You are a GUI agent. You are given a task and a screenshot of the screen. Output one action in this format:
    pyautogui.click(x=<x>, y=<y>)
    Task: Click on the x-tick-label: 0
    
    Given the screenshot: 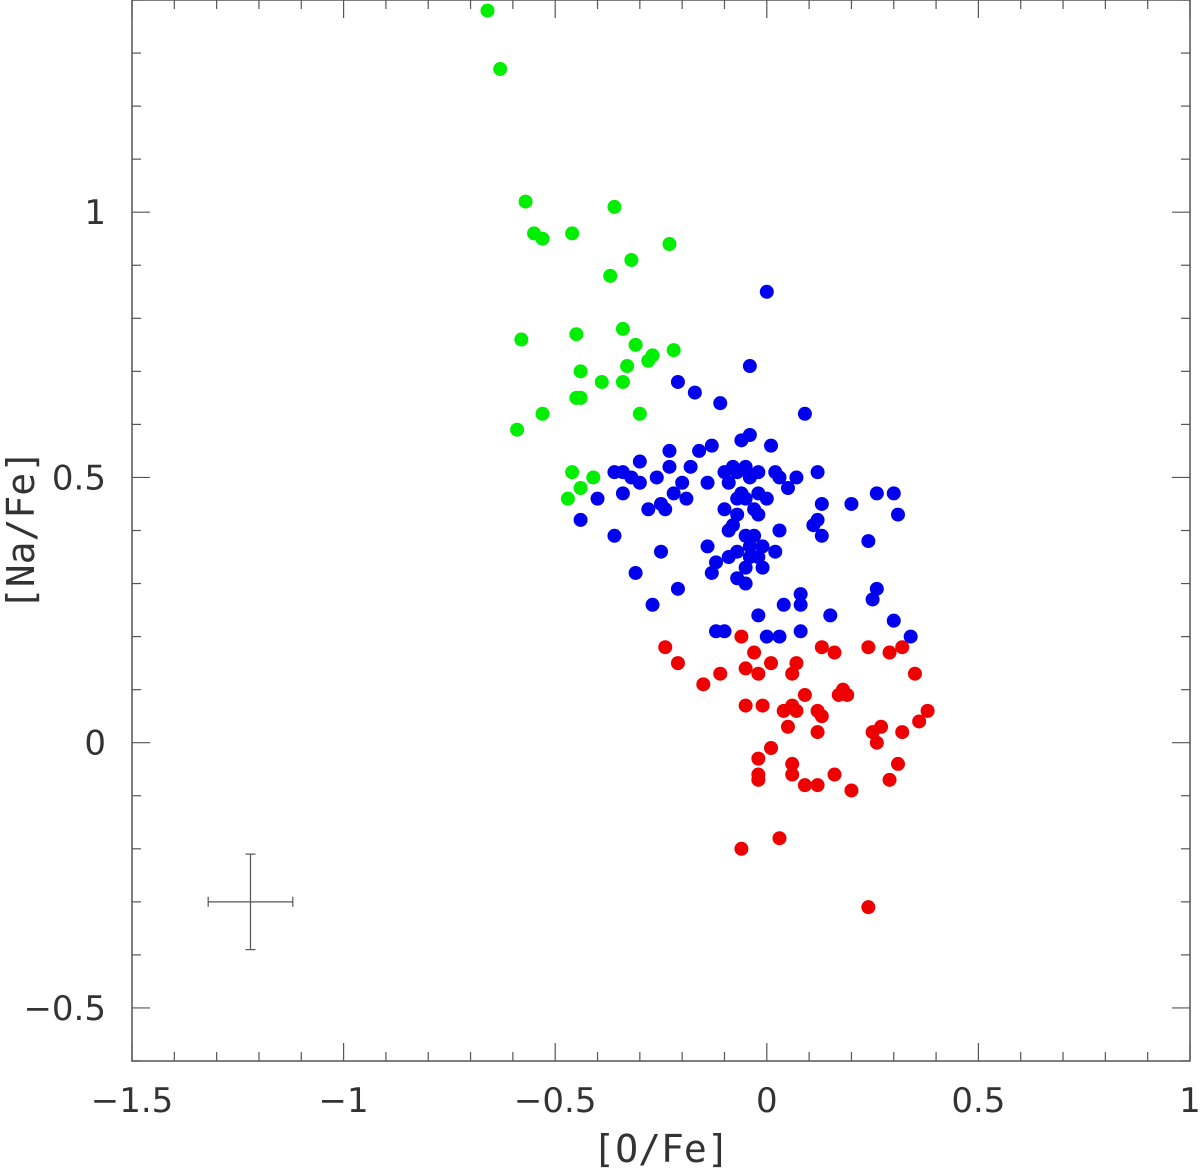 What is the action you would take?
    pyautogui.click(x=767, y=1101)
    